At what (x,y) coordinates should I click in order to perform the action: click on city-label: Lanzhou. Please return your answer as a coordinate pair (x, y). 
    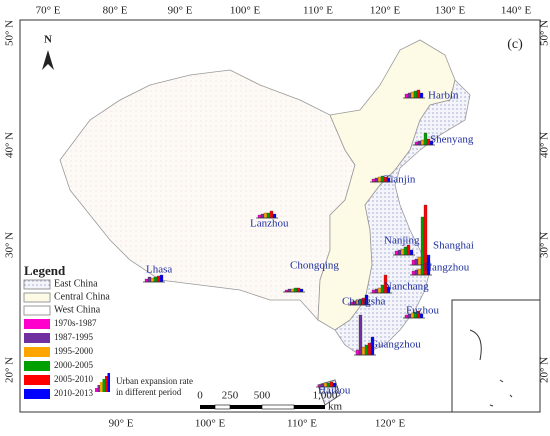
    Looking at the image, I should click on (269, 224).